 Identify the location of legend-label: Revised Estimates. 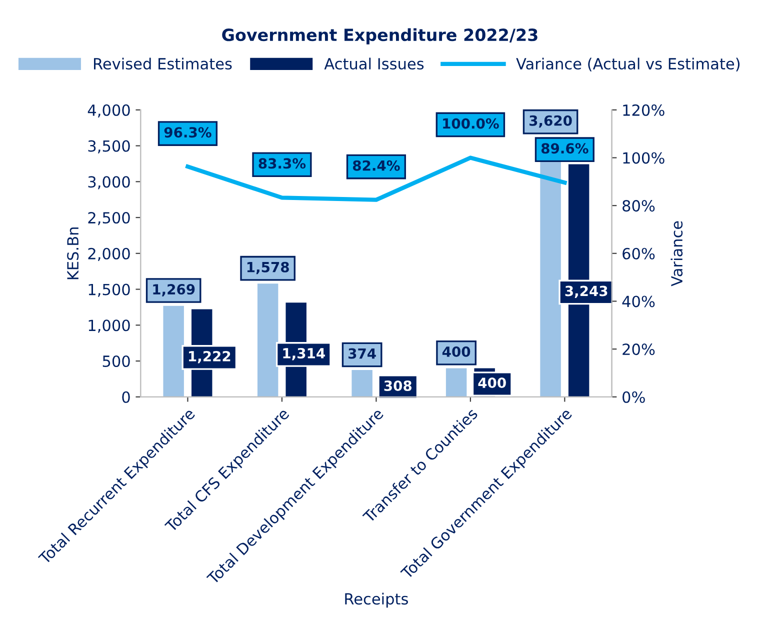
(163, 64).